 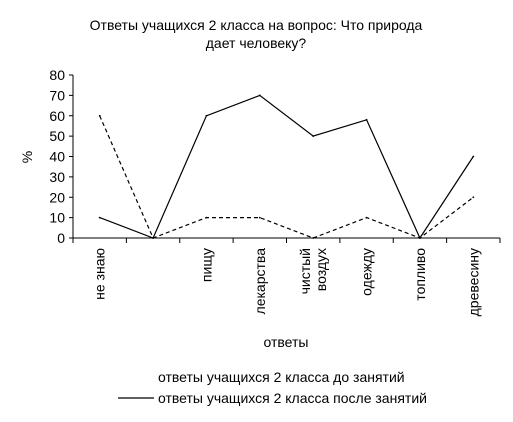 I want to click on y-tick-label: 70, so click(x=57, y=95).